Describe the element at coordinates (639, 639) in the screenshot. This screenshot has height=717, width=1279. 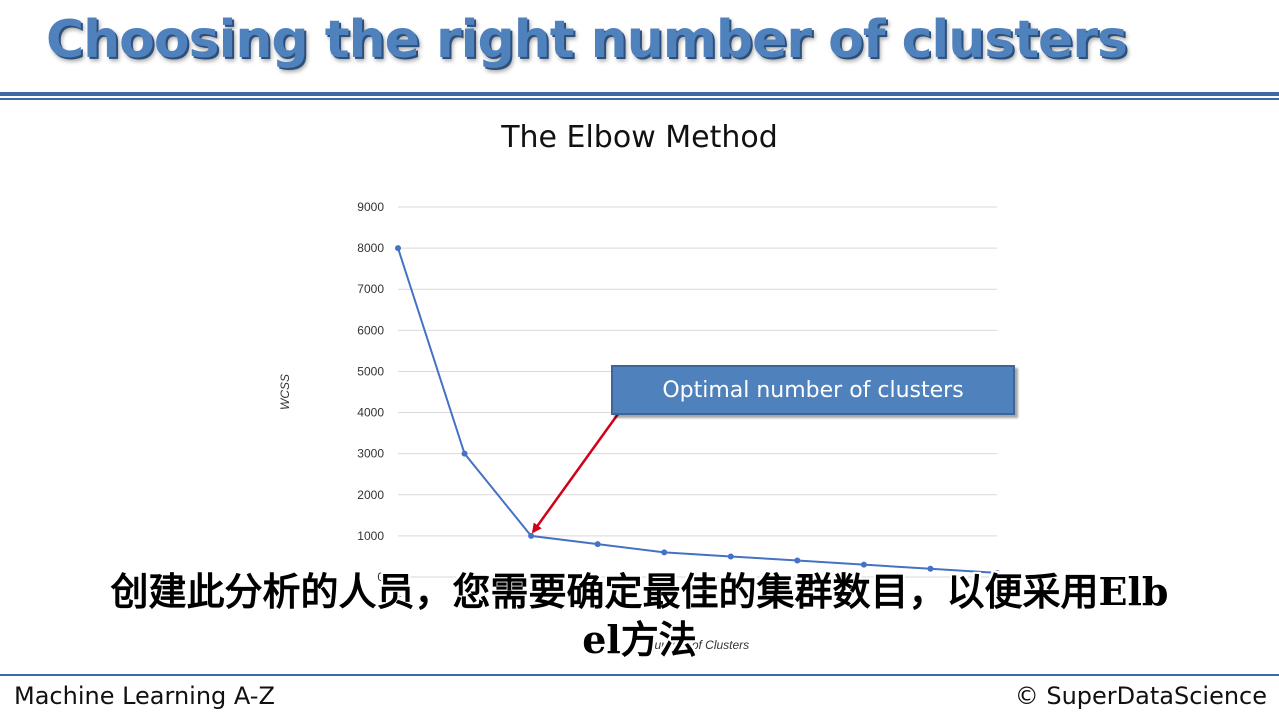
I see `subtitle-line-2: el方法` at that location.